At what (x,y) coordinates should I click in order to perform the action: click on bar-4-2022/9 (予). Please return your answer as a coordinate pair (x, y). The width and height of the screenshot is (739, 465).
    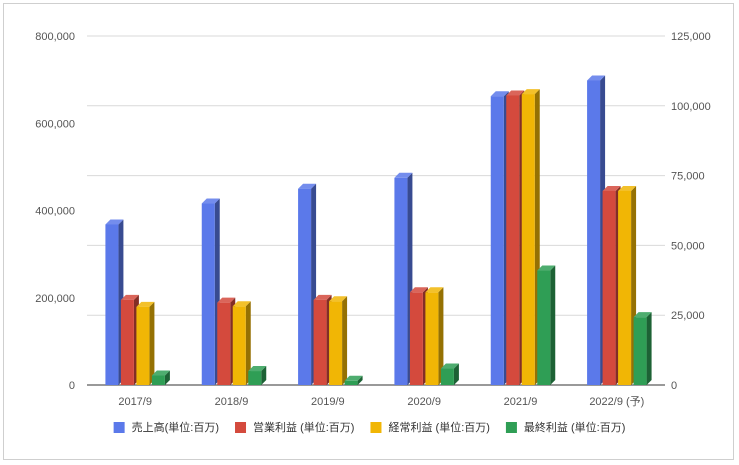
    Looking at the image, I should click on (642, 348).